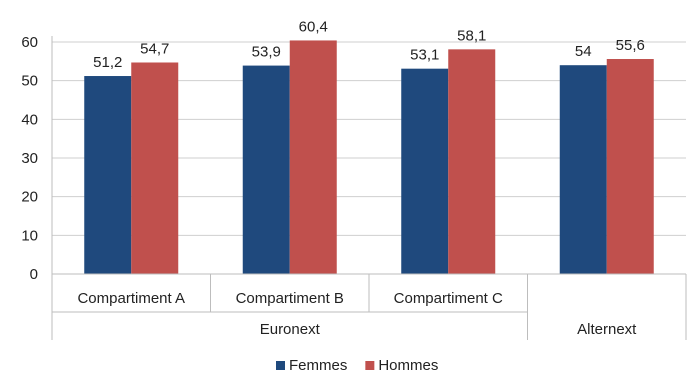 The height and width of the screenshot is (374, 694). What do you see at coordinates (313, 26) in the screenshot?
I see `data-label: 60,4` at bounding box center [313, 26].